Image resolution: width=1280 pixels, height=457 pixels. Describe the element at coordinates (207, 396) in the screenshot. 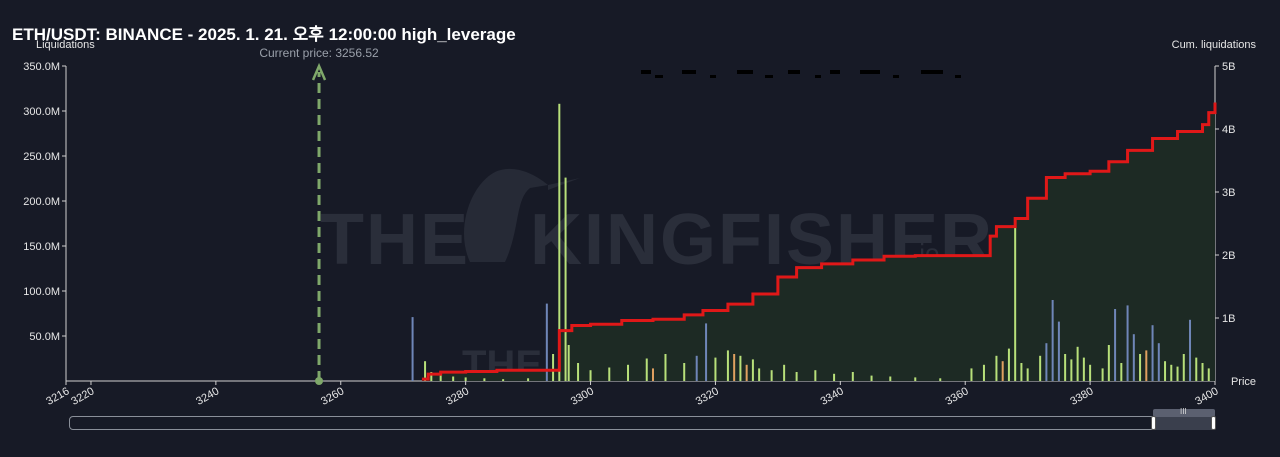

I see `x-tick-label: 3240` at that location.